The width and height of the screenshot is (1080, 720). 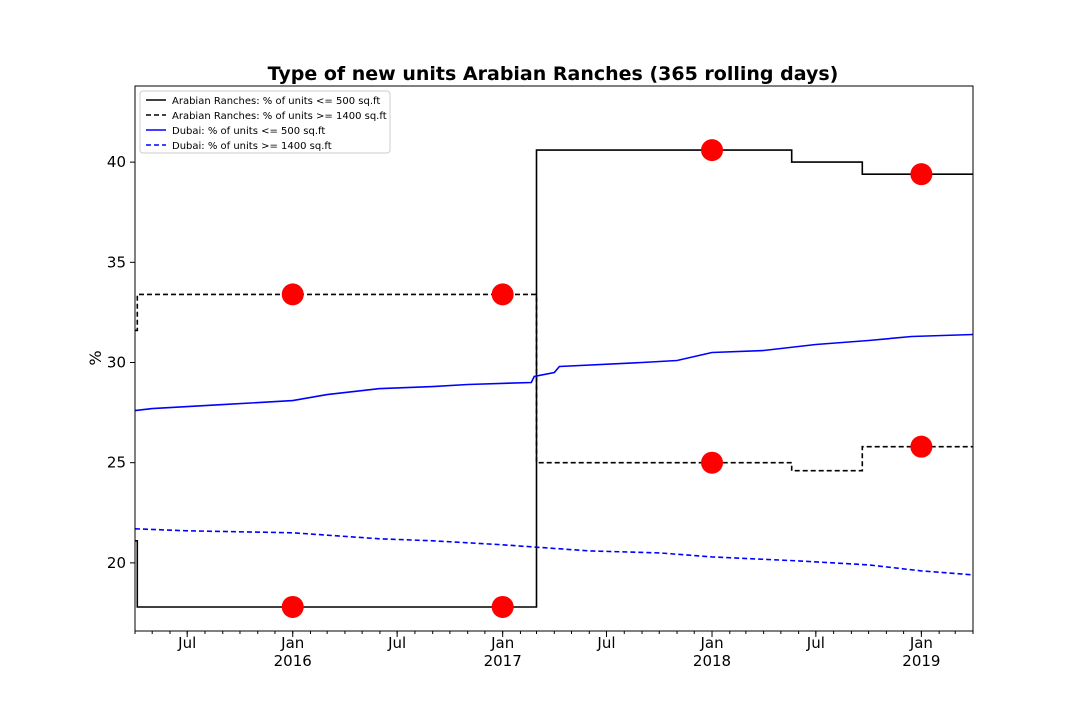 What do you see at coordinates (712, 661) in the screenshot?
I see `x-tick-year-label: 2018` at bounding box center [712, 661].